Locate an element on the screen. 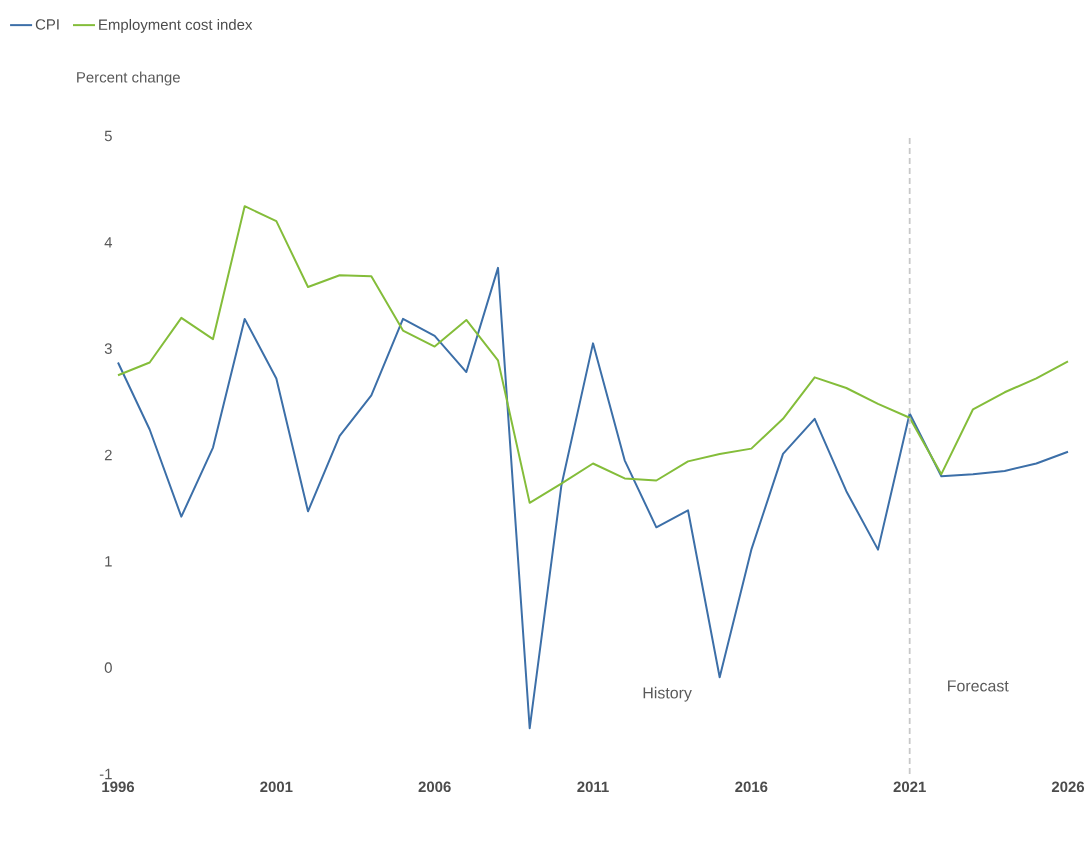 The height and width of the screenshot is (842, 1089). y-tick-label: 1 is located at coordinates (108, 561).